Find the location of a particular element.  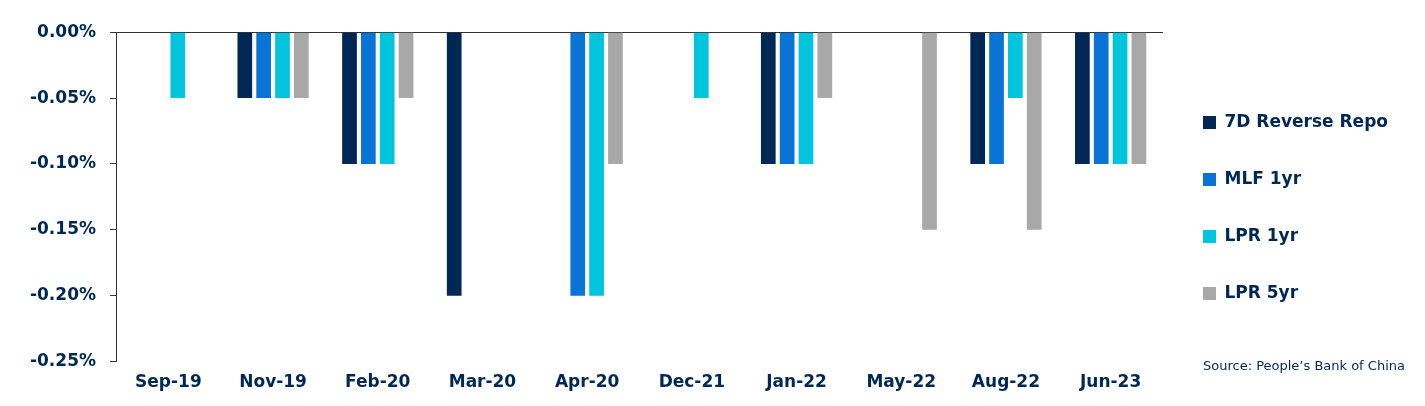

y-tick-label: -0.05% is located at coordinates (63, 96).